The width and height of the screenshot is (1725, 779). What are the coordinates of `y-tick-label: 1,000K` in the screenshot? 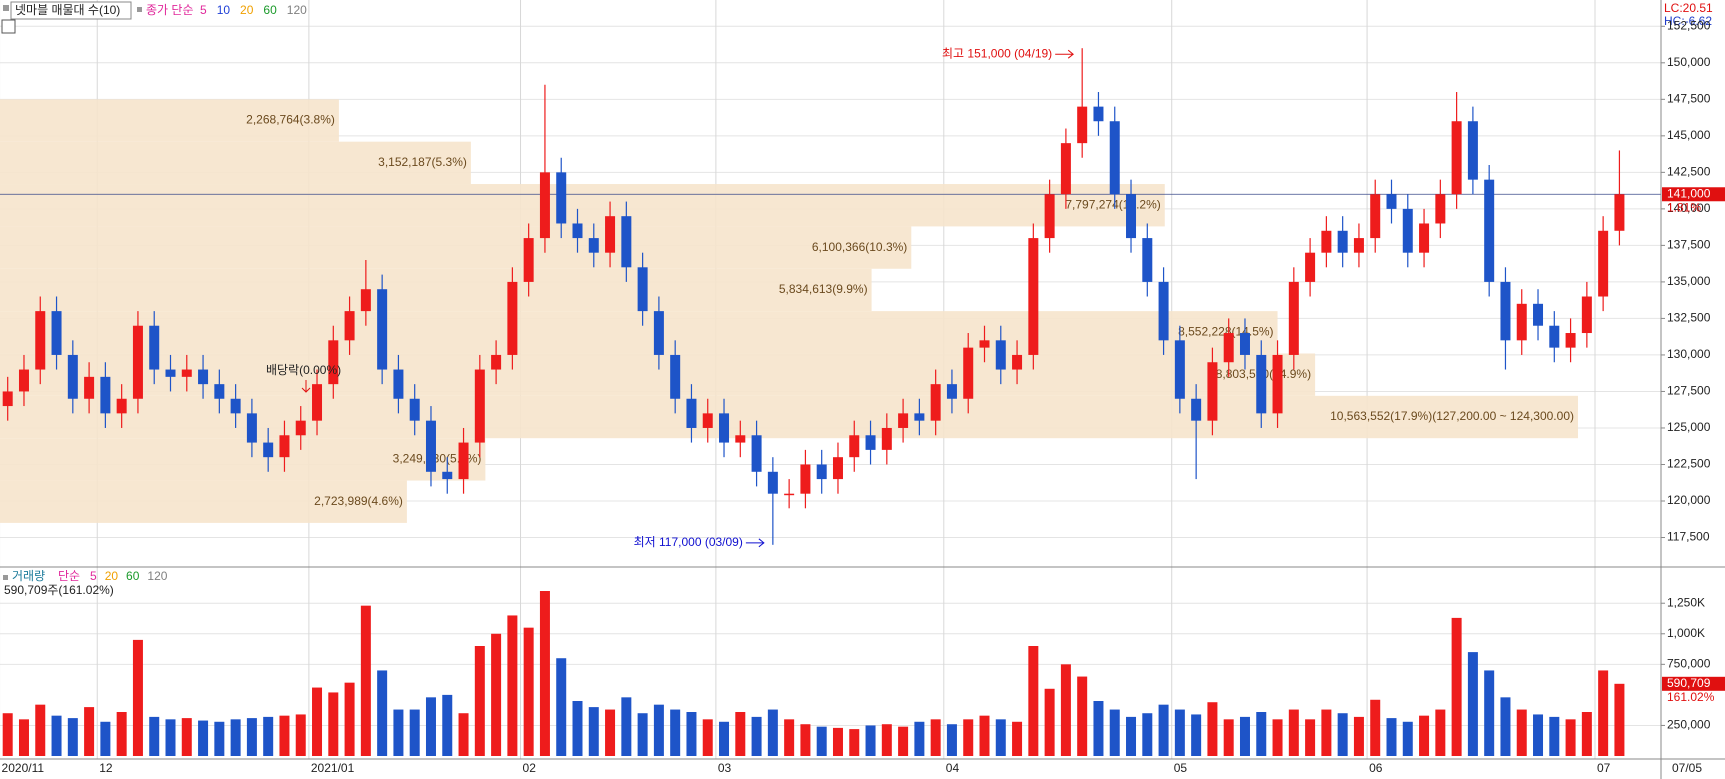 It's located at (1686, 633).